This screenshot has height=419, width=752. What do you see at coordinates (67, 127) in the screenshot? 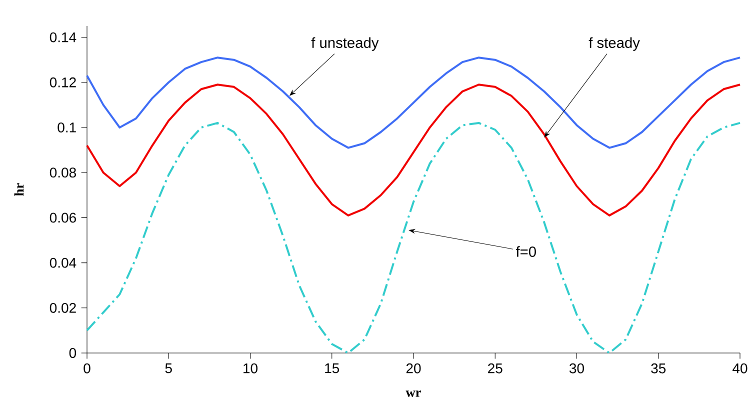
I see `y-tick-label: 0.1` at bounding box center [67, 127].